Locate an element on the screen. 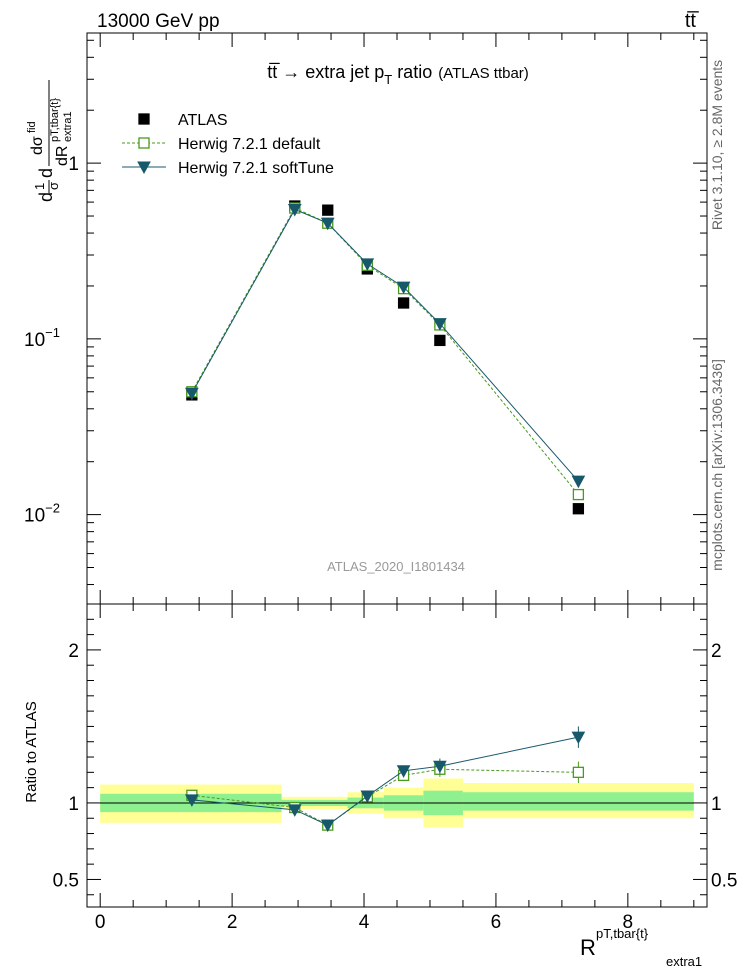 The height and width of the screenshot is (977, 746). x-tick-label: 8 is located at coordinates (628, 922).